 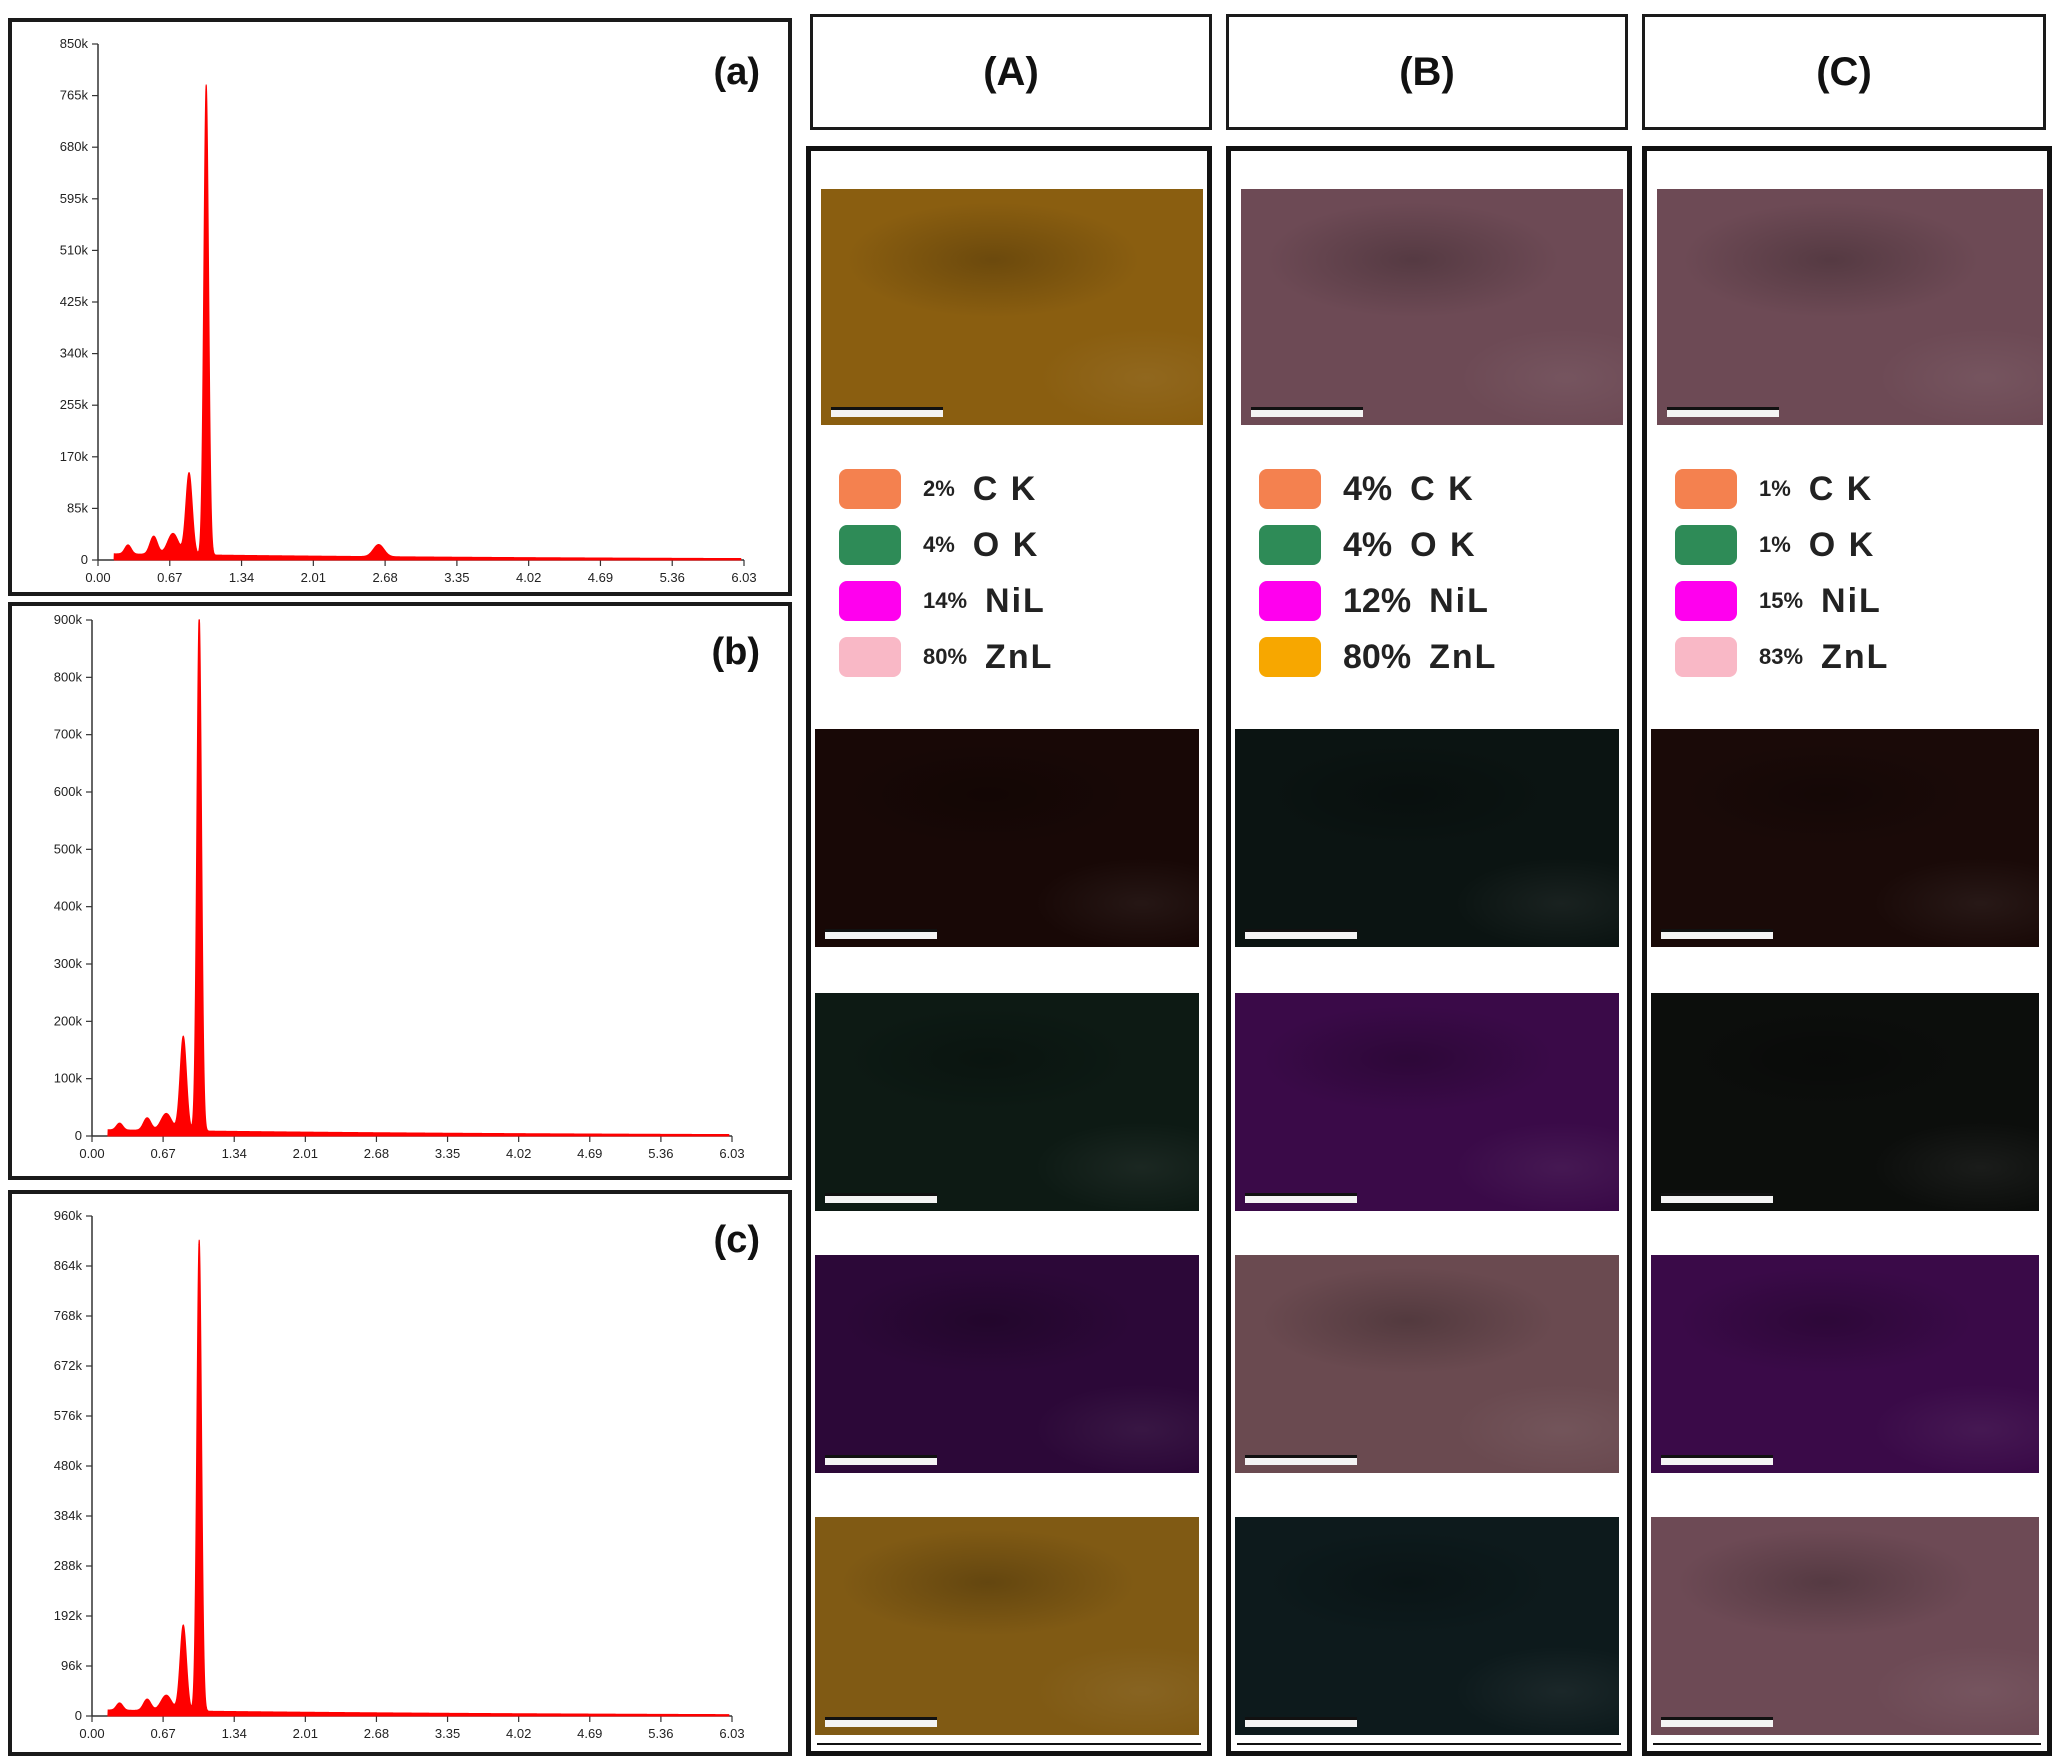 What do you see at coordinates (68, 1265) in the screenshot?
I see `y-tick-label: 864k` at bounding box center [68, 1265].